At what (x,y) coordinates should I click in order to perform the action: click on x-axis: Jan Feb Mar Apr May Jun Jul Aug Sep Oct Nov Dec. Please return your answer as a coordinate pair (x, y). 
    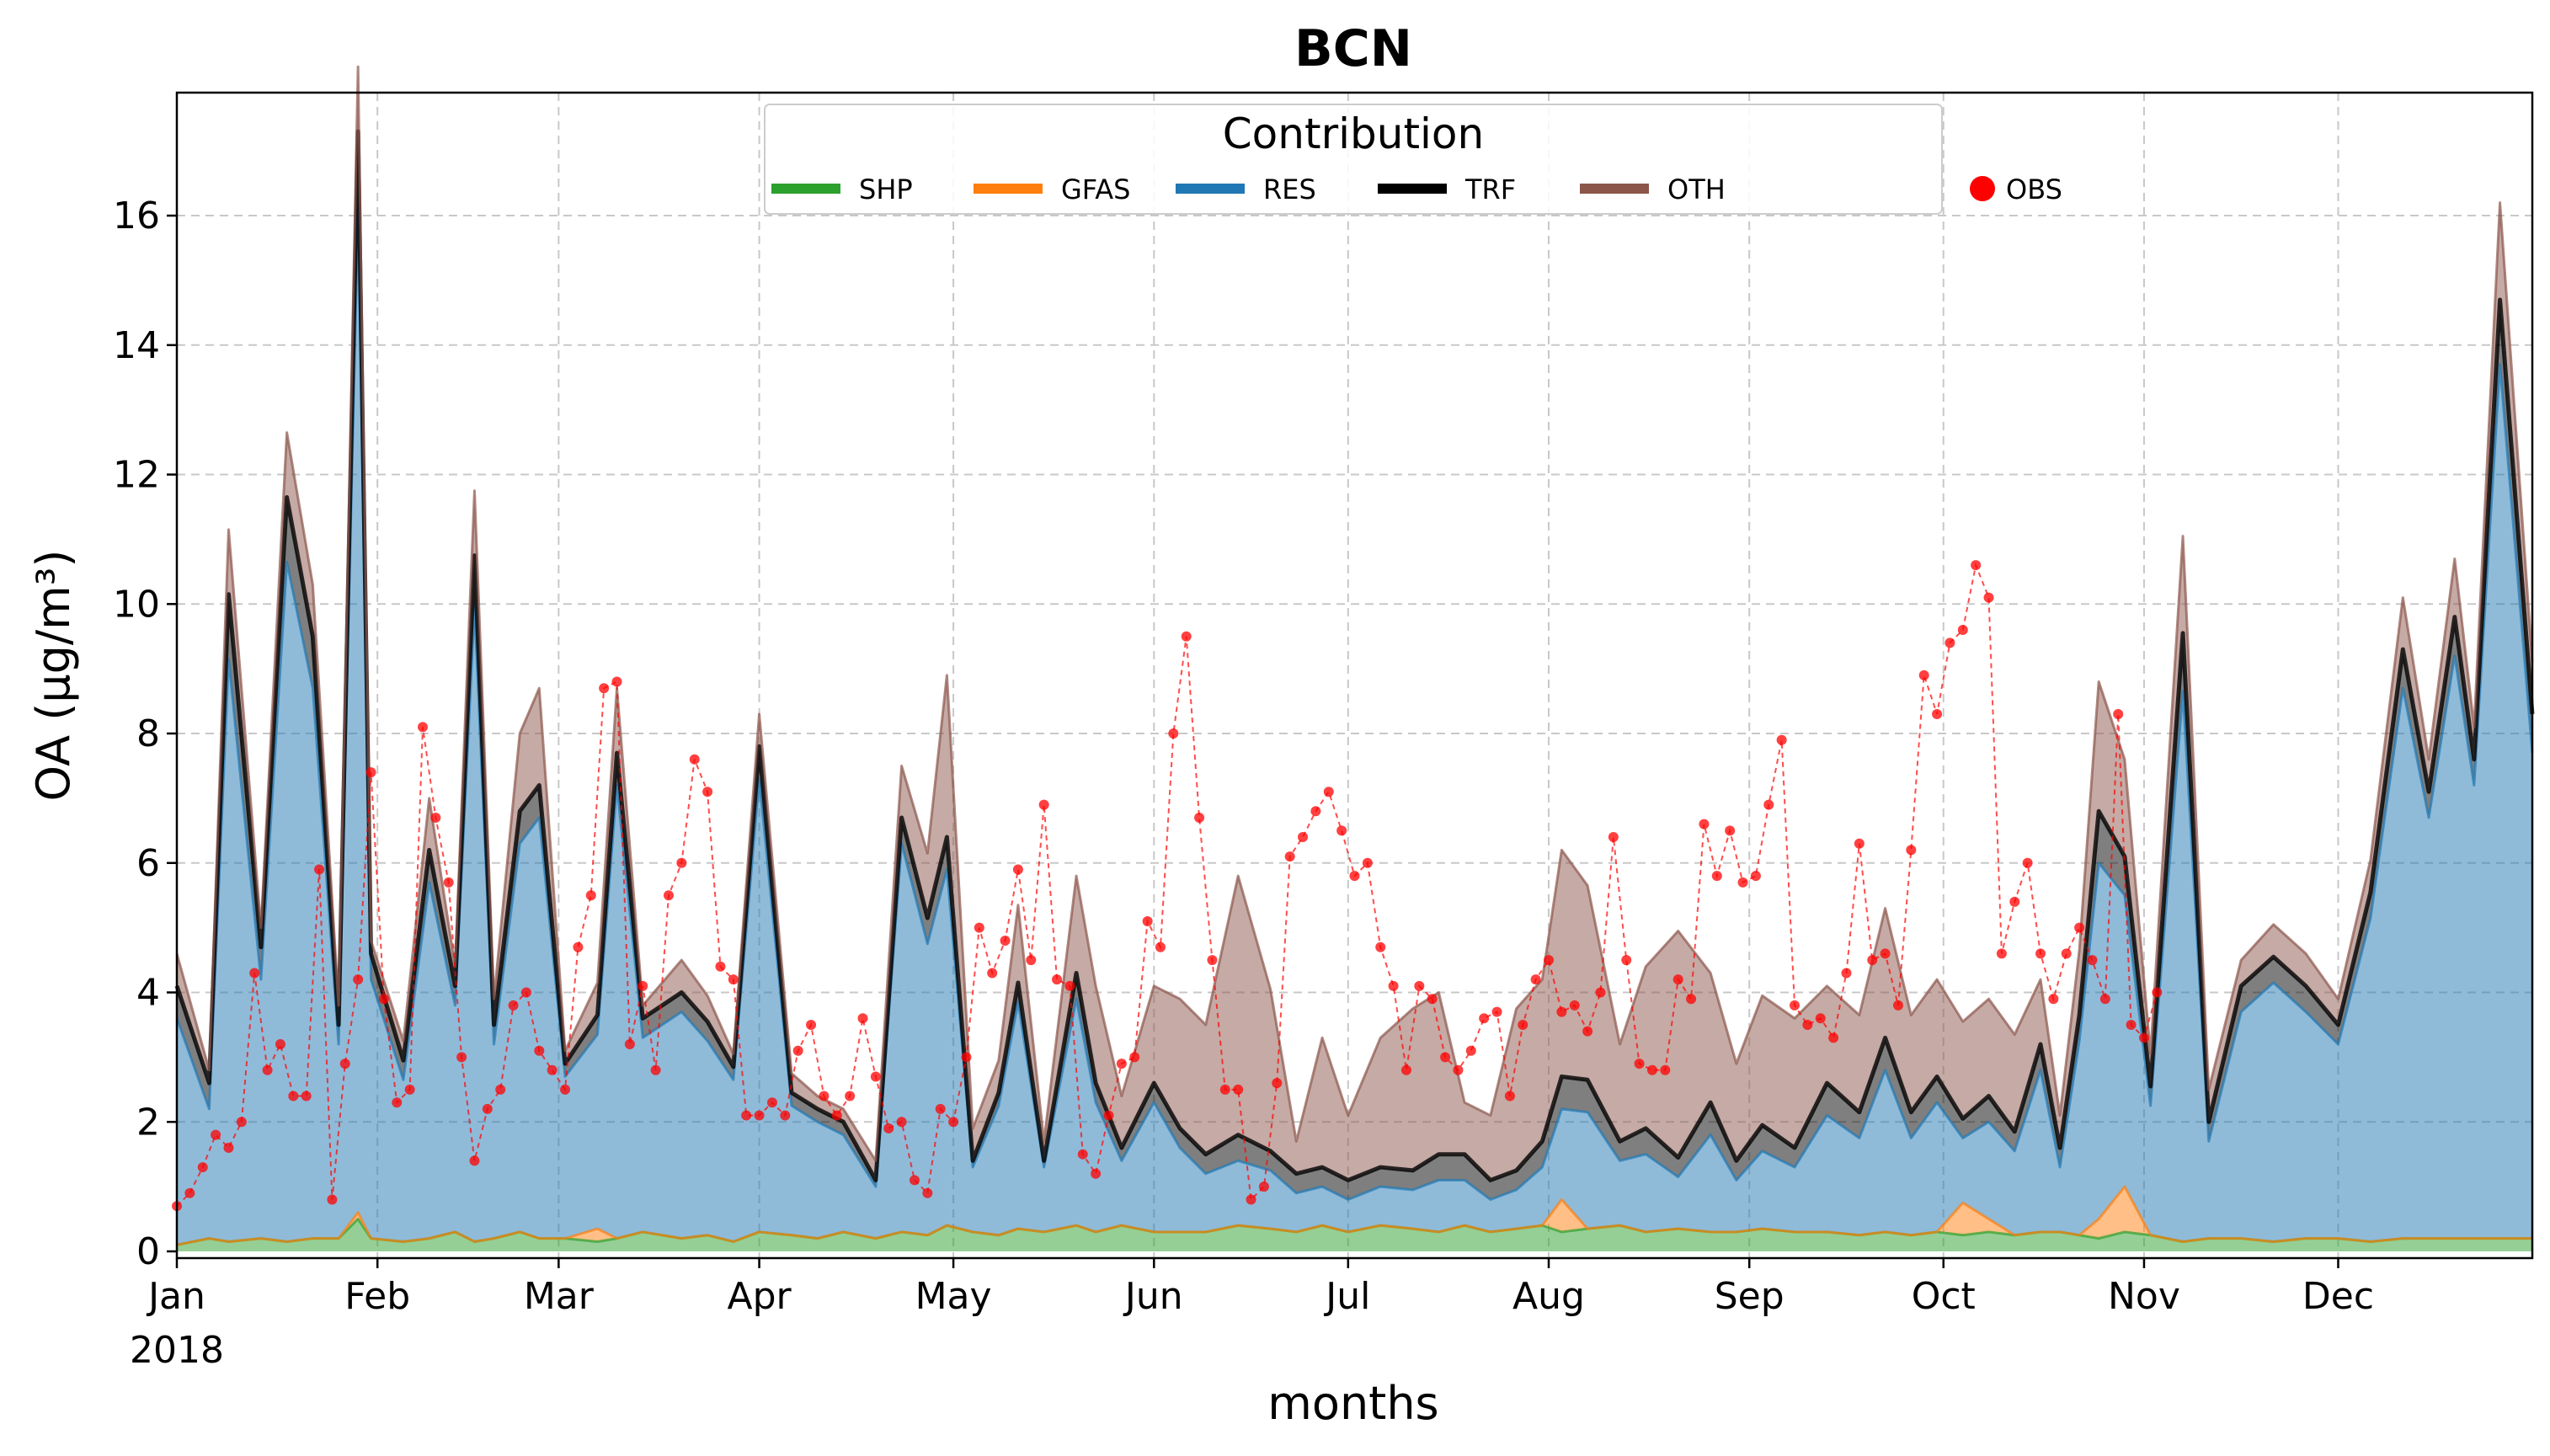
    Looking at the image, I should click on (1260, 1288).